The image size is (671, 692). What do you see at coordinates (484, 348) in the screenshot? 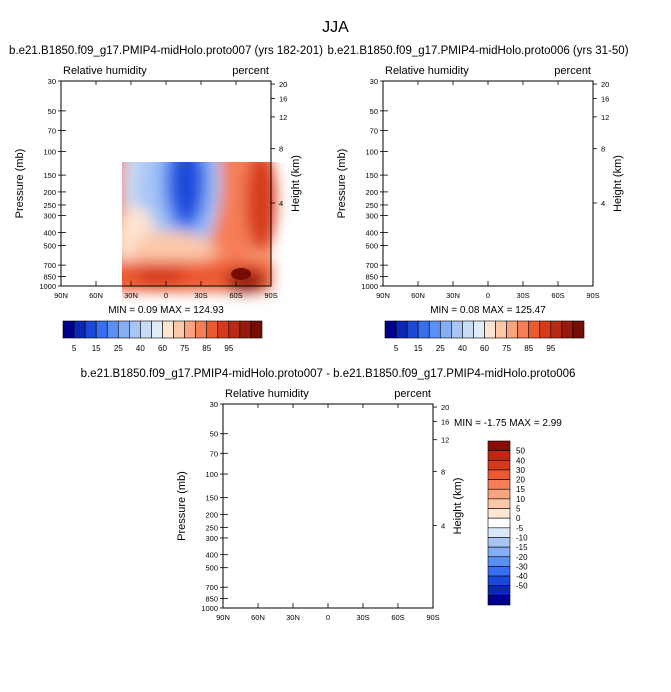
I see `colorbar-label: 60` at bounding box center [484, 348].